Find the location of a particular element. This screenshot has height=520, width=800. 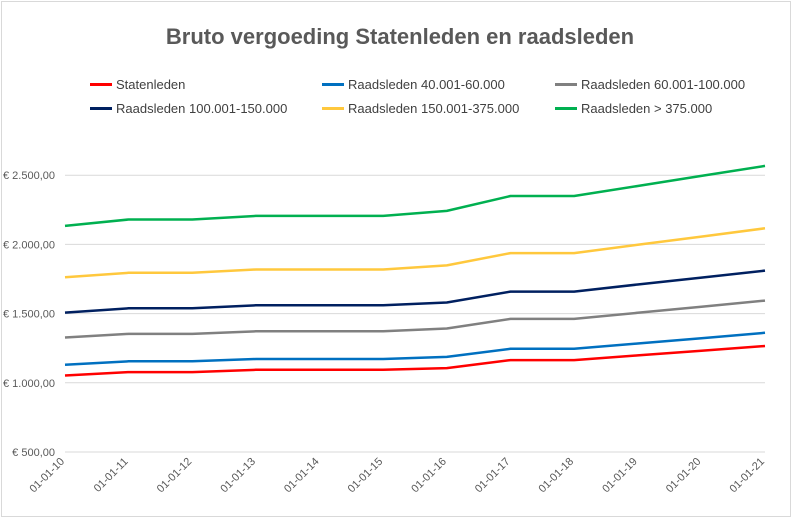

x-tick-label: 01-01-11 is located at coordinates (111, 475).